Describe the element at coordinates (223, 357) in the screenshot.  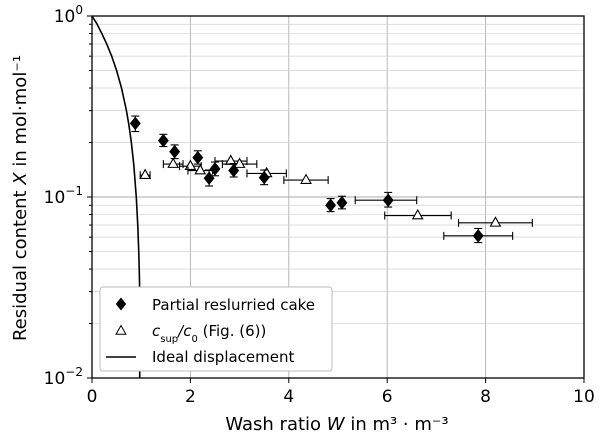
I see `legend-label-ideal-displacement: Ideal displacement` at that location.